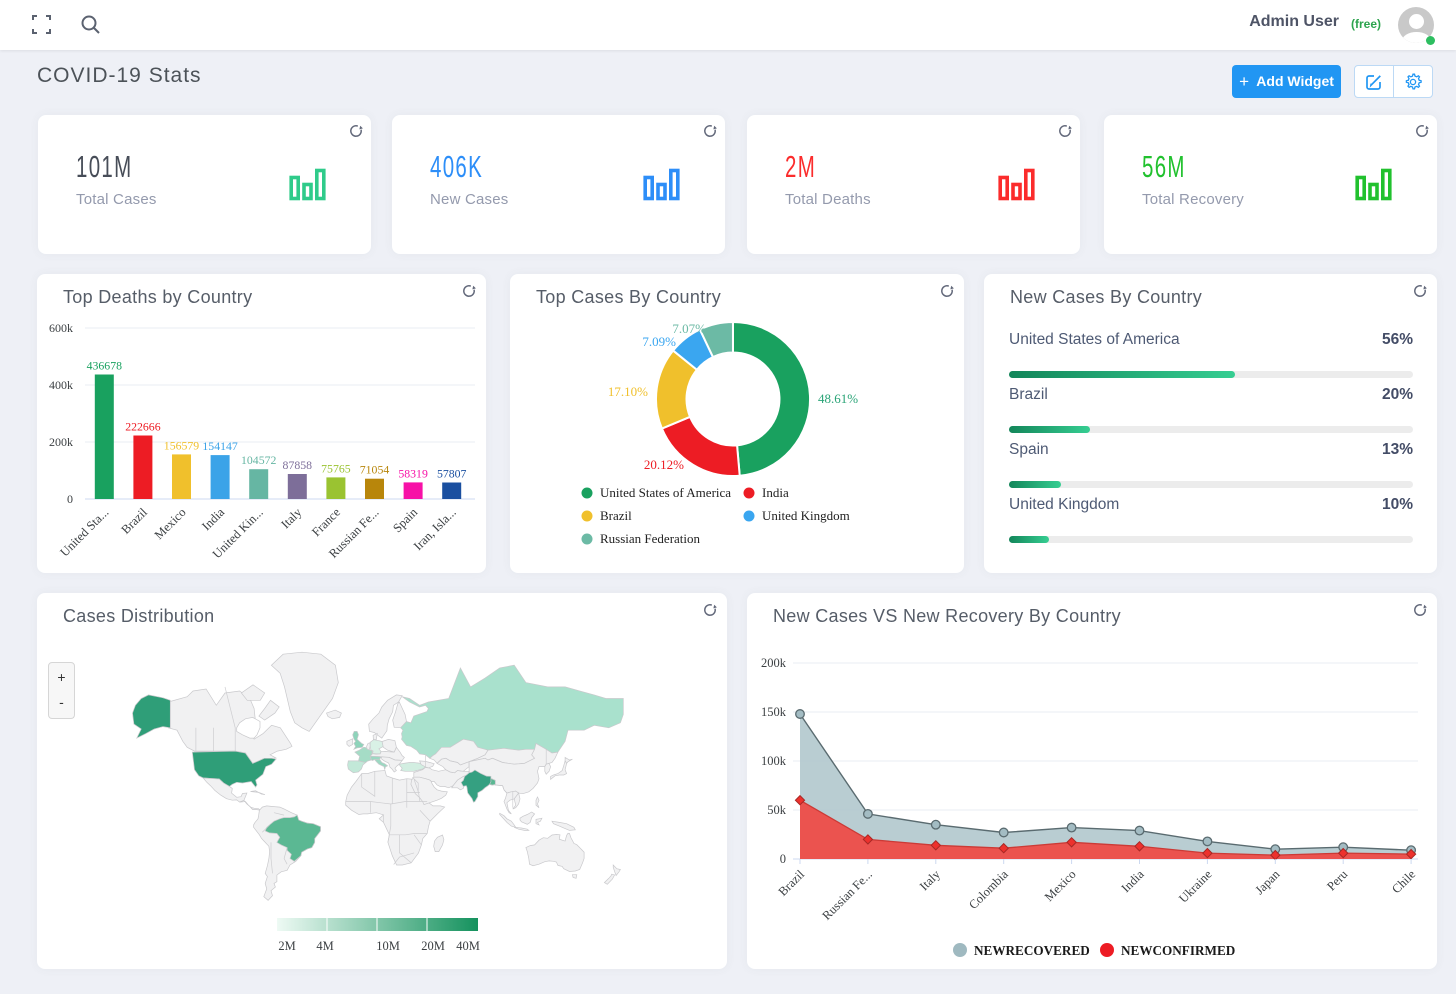 Image resolution: width=1456 pixels, height=994 pixels. What do you see at coordinates (405, 520) in the screenshot?
I see `svg-text: Spain` at bounding box center [405, 520].